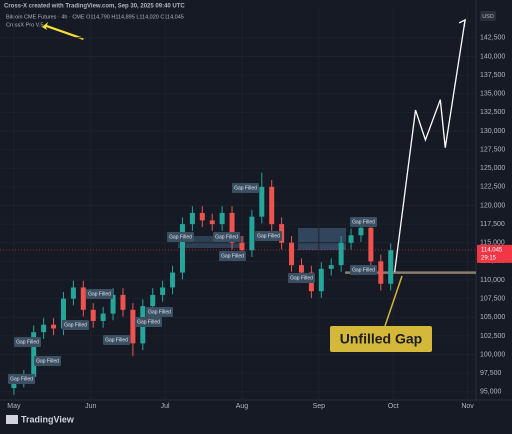 The height and width of the screenshot is (434, 512). What do you see at coordinates (165, 406) in the screenshot?
I see `x-tick-label: Jul` at bounding box center [165, 406].